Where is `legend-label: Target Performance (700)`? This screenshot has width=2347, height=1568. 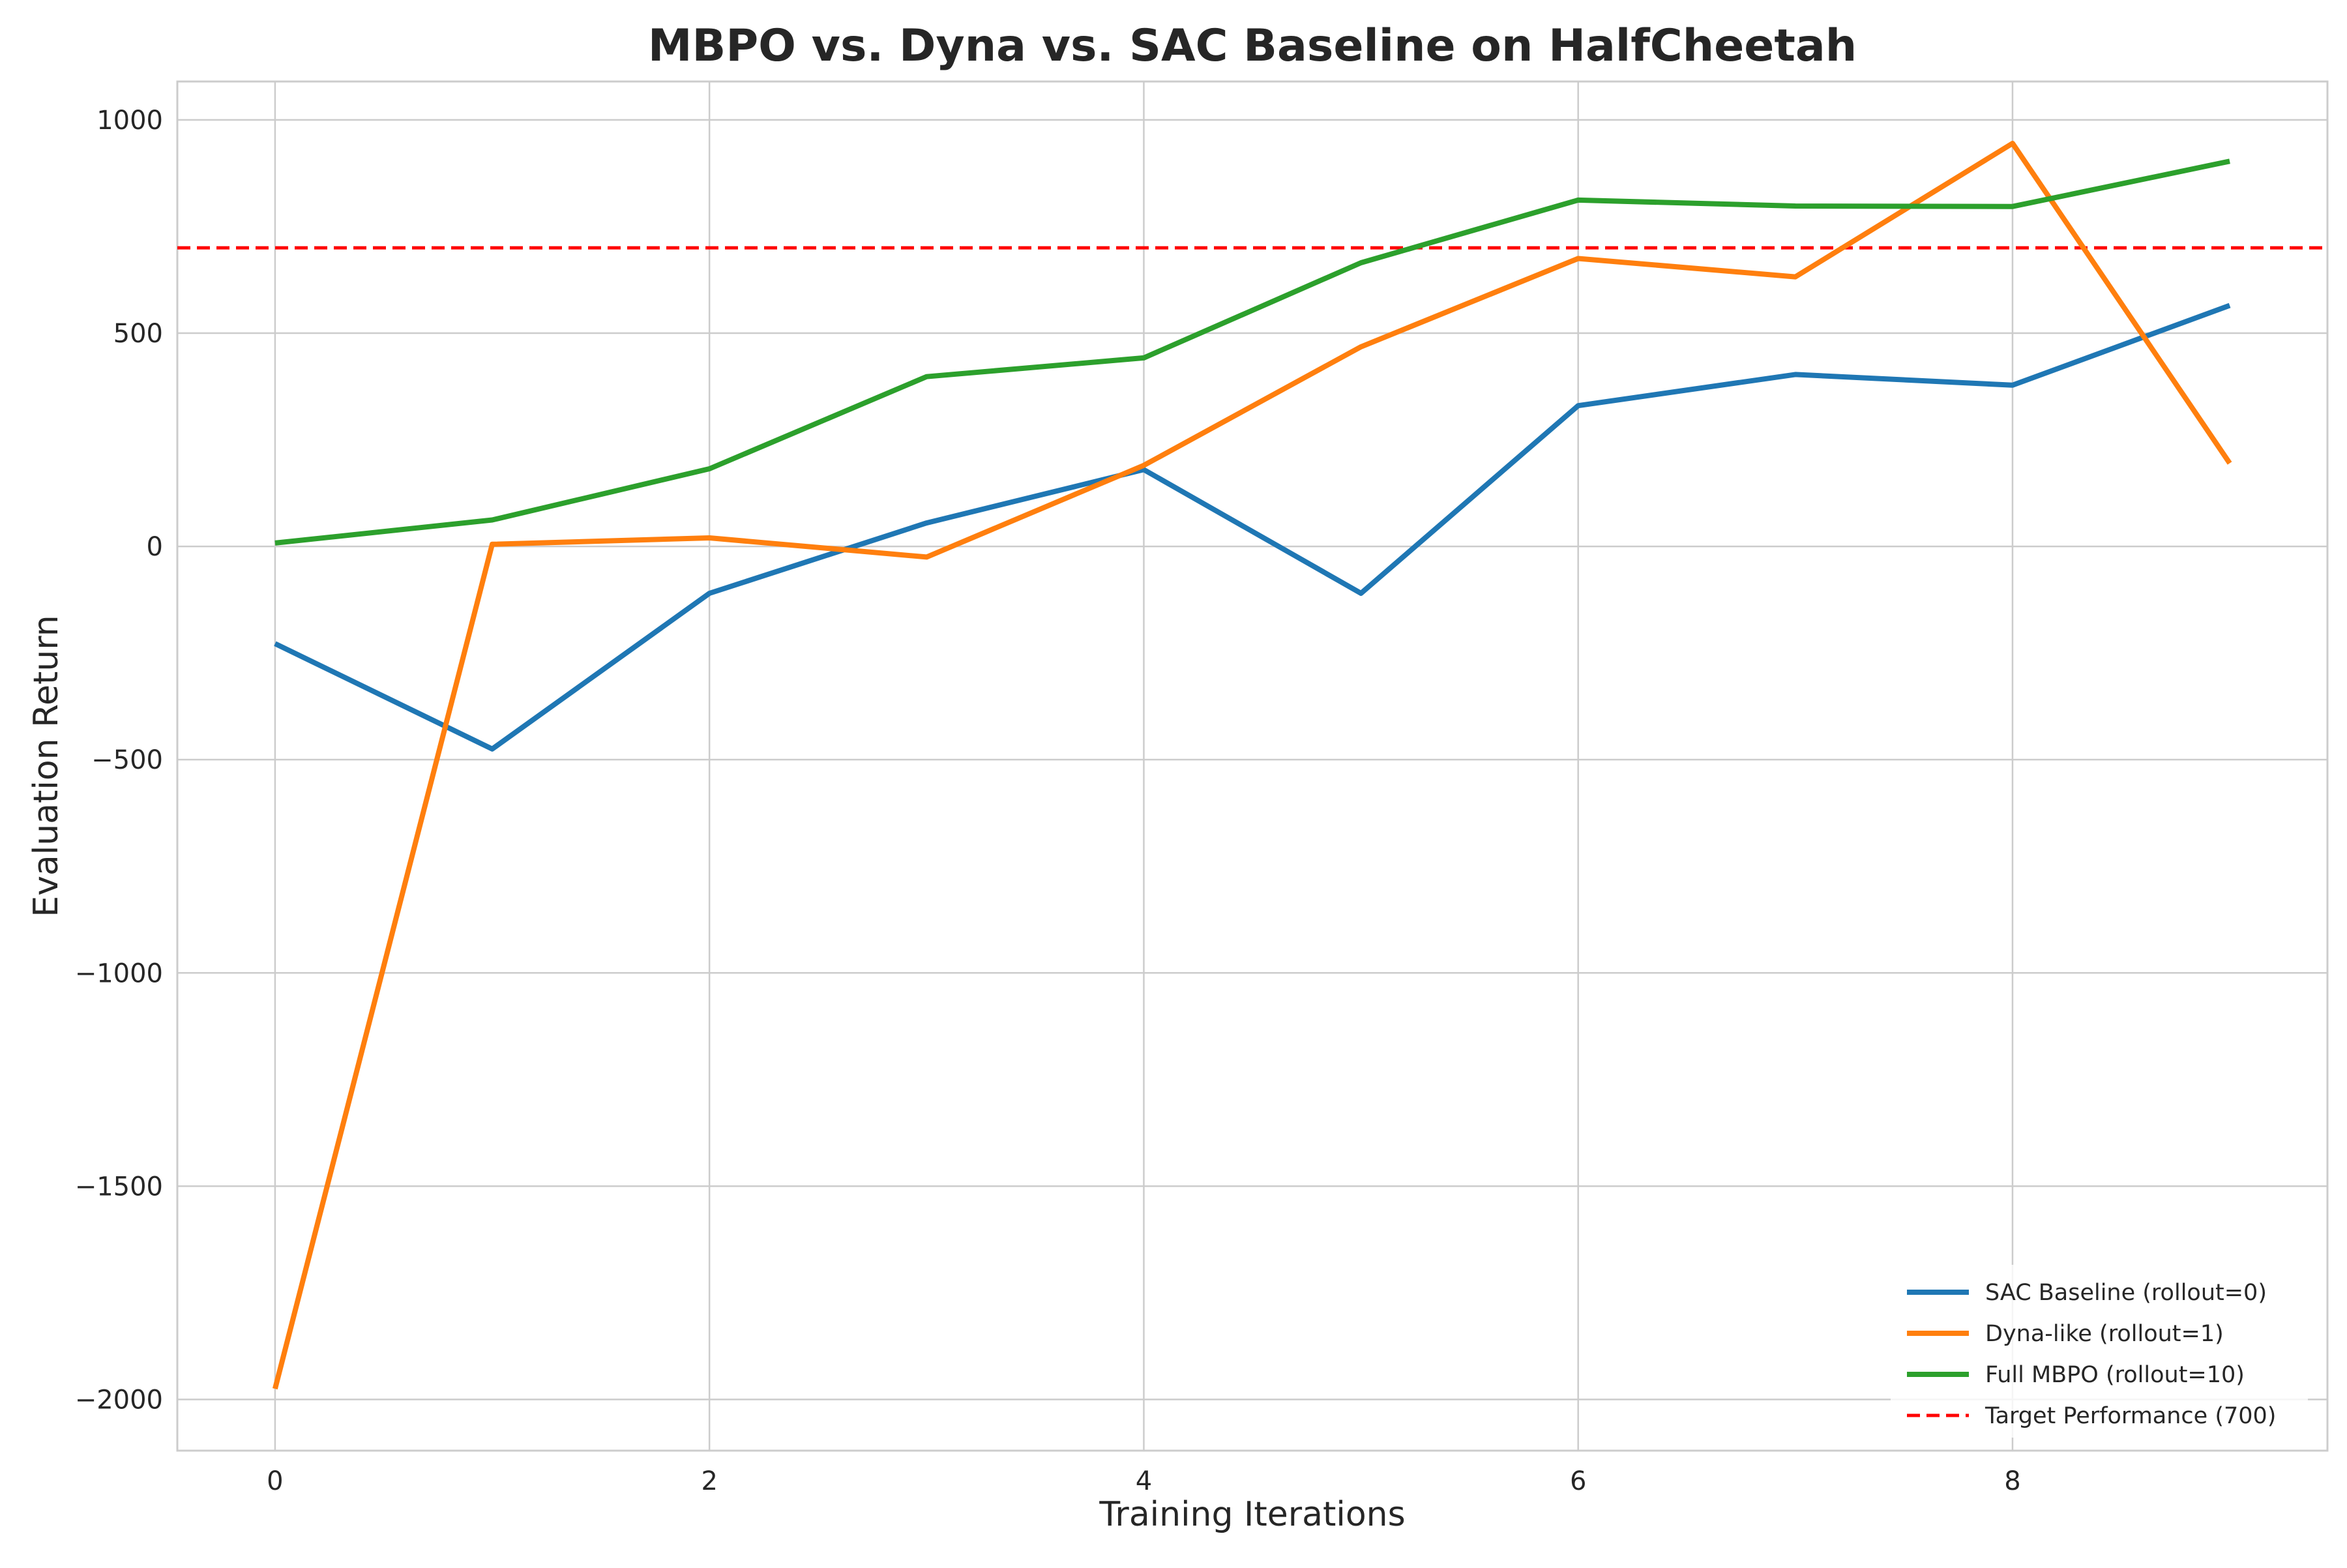 legend-label: Target Performance (700) is located at coordinates (2130, 1416).